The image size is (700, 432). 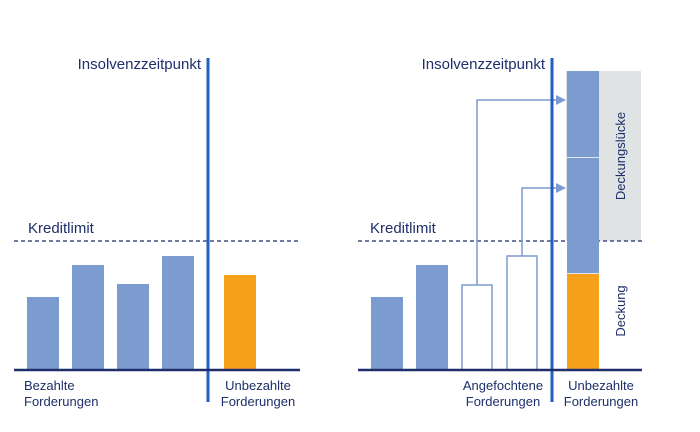 What do you see at coordinates (258, 401) in the screenshot?
I see `left-unpaid-label-line2: Forderungen` at bounding box center [258, 401].